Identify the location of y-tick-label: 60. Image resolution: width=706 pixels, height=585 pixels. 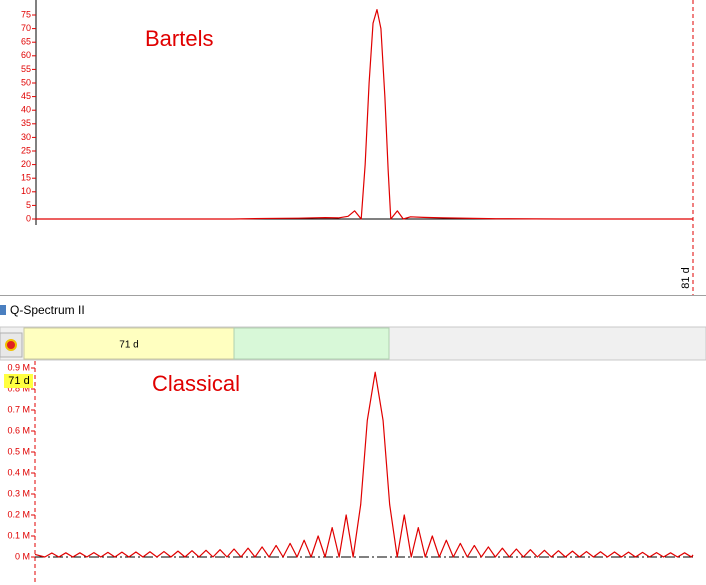
(26, 55).